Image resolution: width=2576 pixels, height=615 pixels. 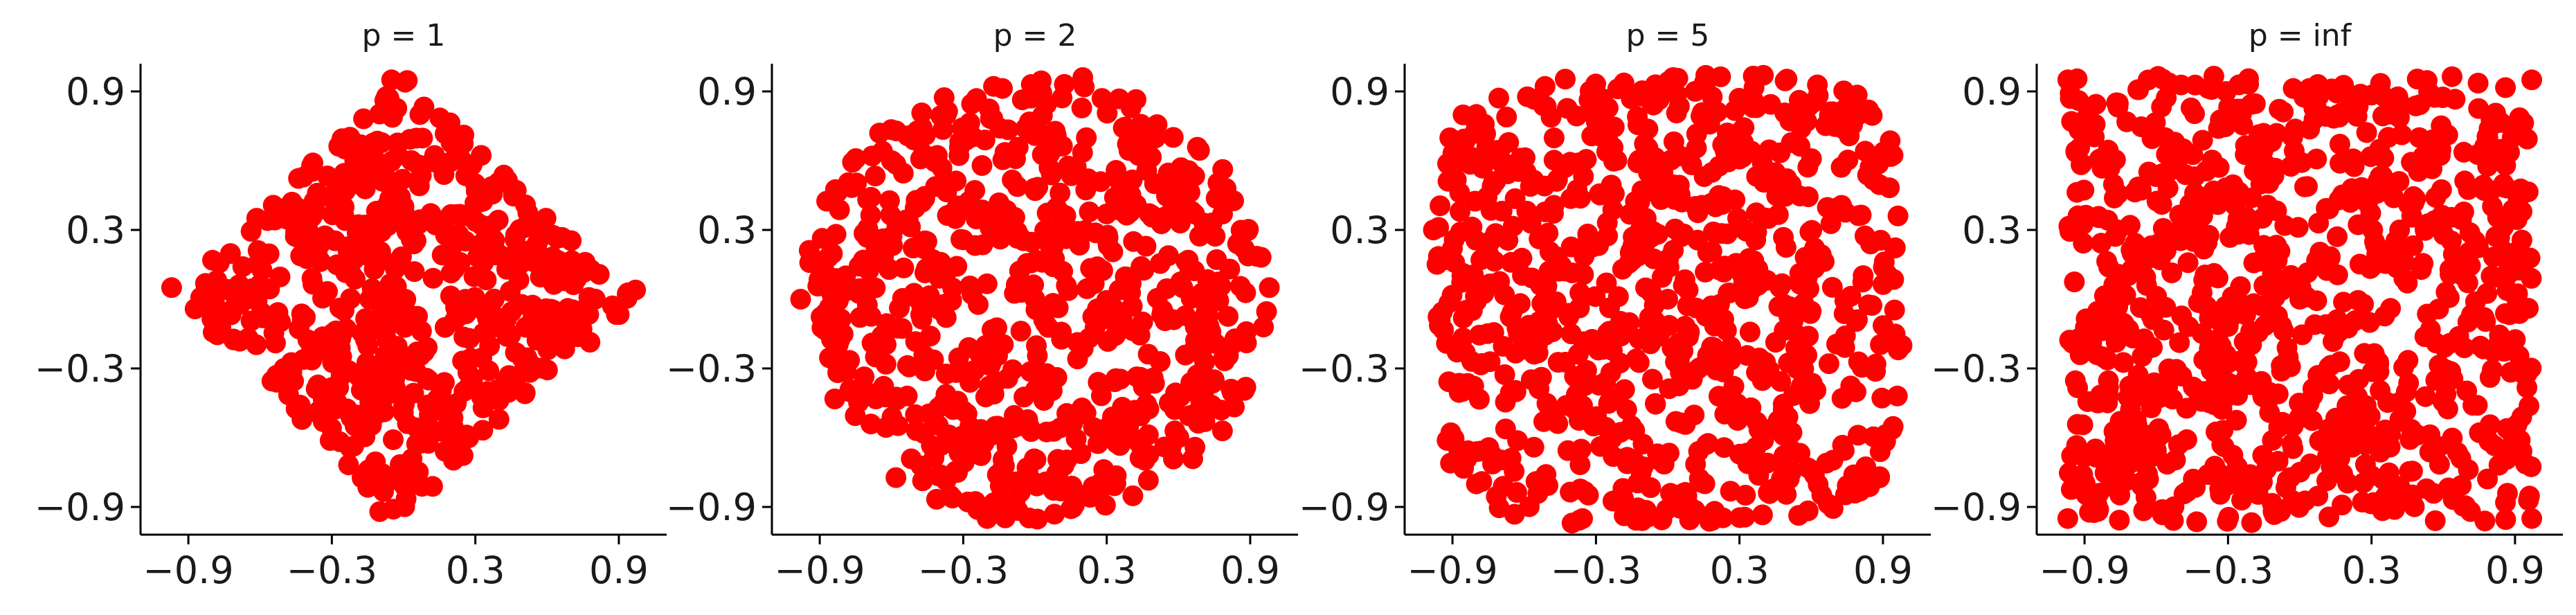 What do you see at coordinates (1344, 507) in the screenshot?
I see `y-tick-label: −0.9` at bounding box center [1344, 507].